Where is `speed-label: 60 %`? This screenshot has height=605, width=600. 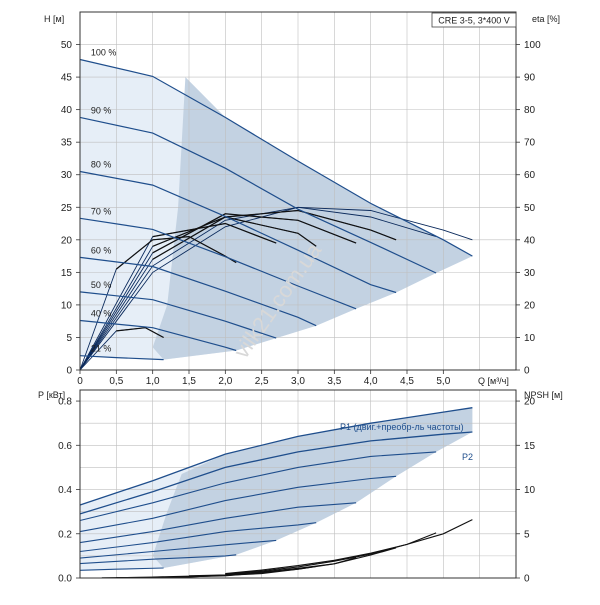
speed-label: 60 % is located at coordinates (101, 250).